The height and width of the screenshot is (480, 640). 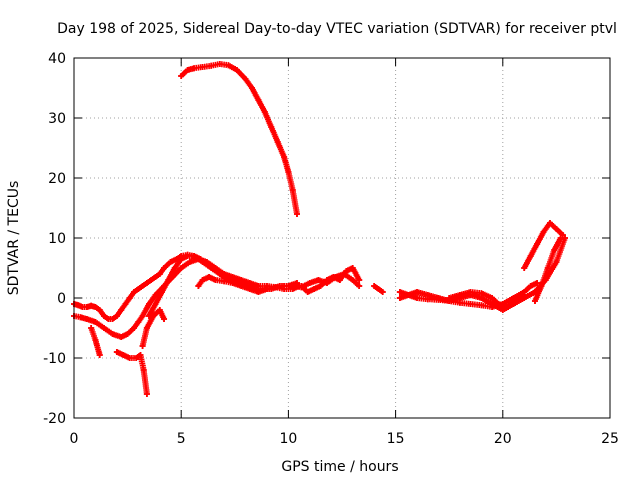 I want to click on series-arc4, so click(x=95, y=341).